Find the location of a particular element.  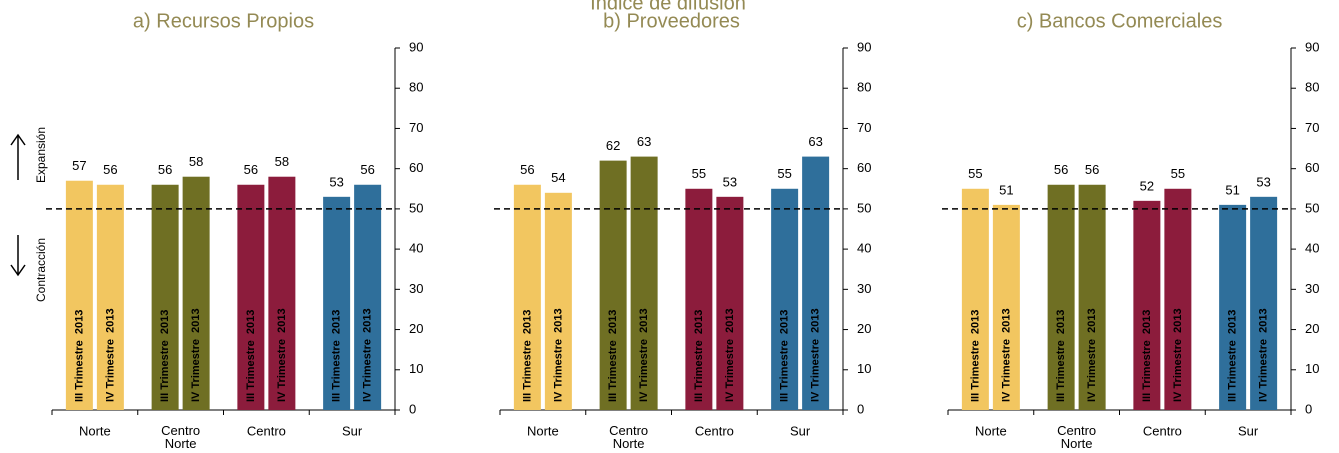

arrow-up is located at coordinates (18, 156).